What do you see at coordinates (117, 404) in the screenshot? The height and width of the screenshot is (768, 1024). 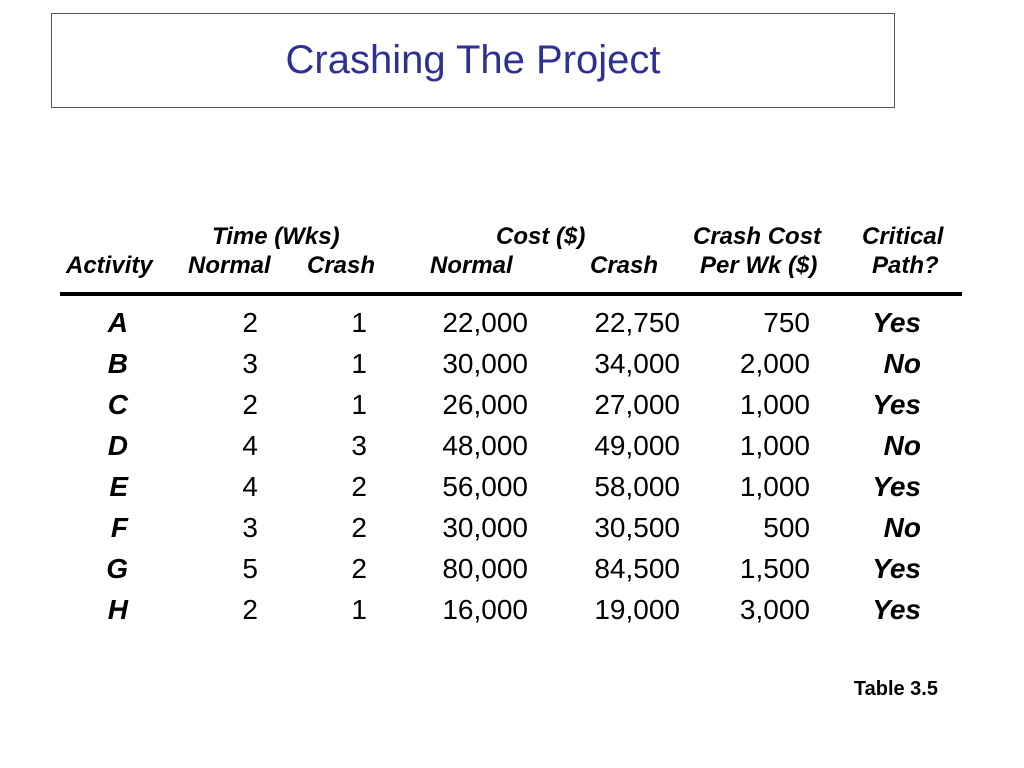 I see `cell-activity: C` at bounding box center [117, 404].